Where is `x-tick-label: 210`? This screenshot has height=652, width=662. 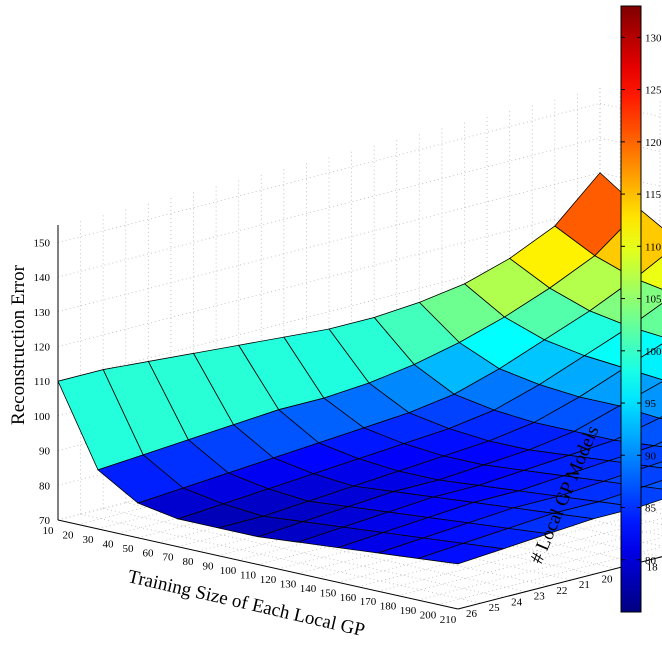
x-tick-label: 210 is located at coordinates (448, 620).